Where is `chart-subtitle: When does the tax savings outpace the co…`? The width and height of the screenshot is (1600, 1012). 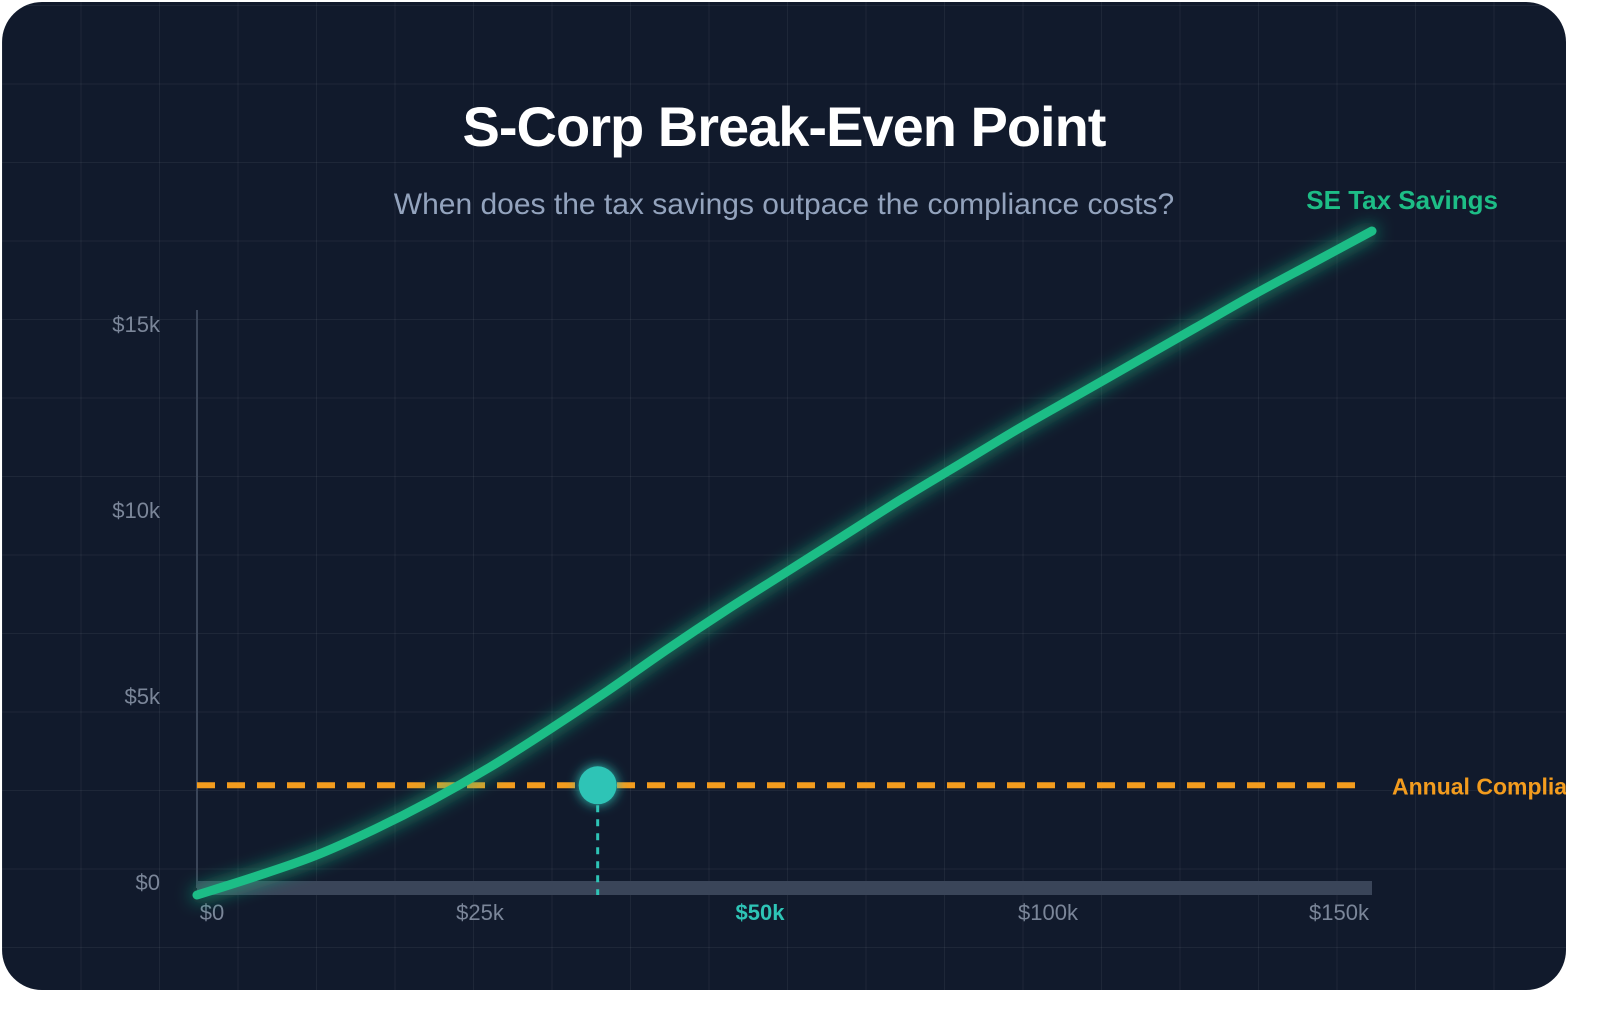
chart-subtitle: When does the tax savings outpace the co… is located at coordinates (784, 204).